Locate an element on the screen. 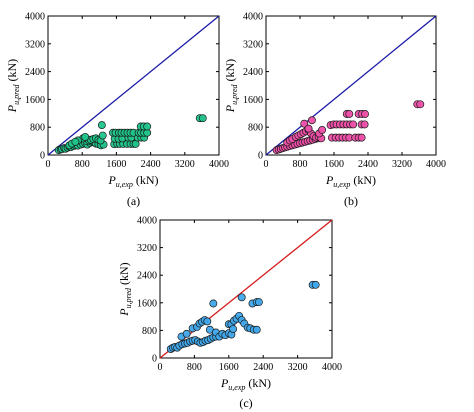 The image size is (474, 412). panel-caption: (a) is located at coordinates (133, 201).